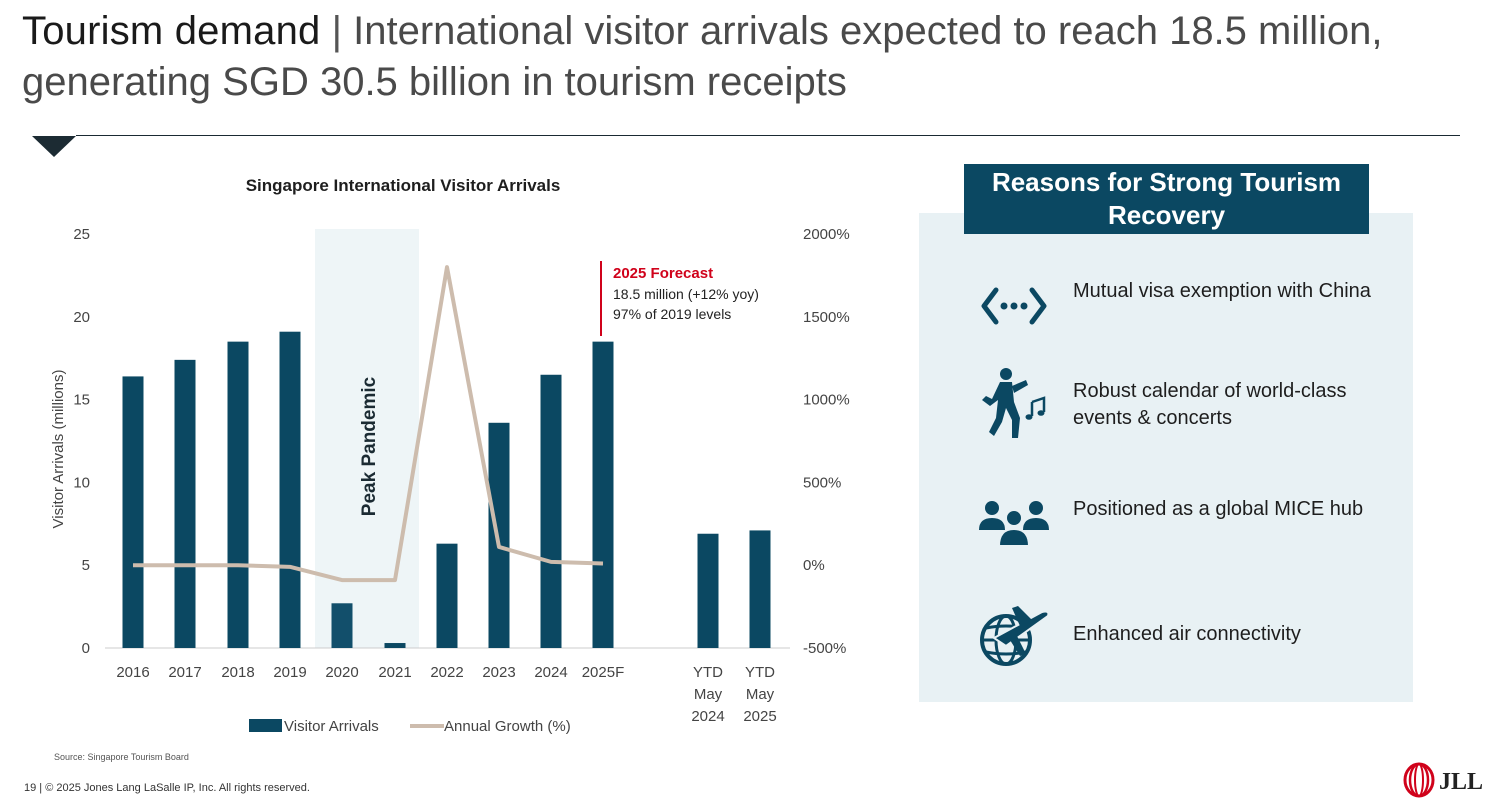 Image resolution: width=1503 pixels, height=810 pixels. I want to click on people-group-icon, so click(1014, 524).